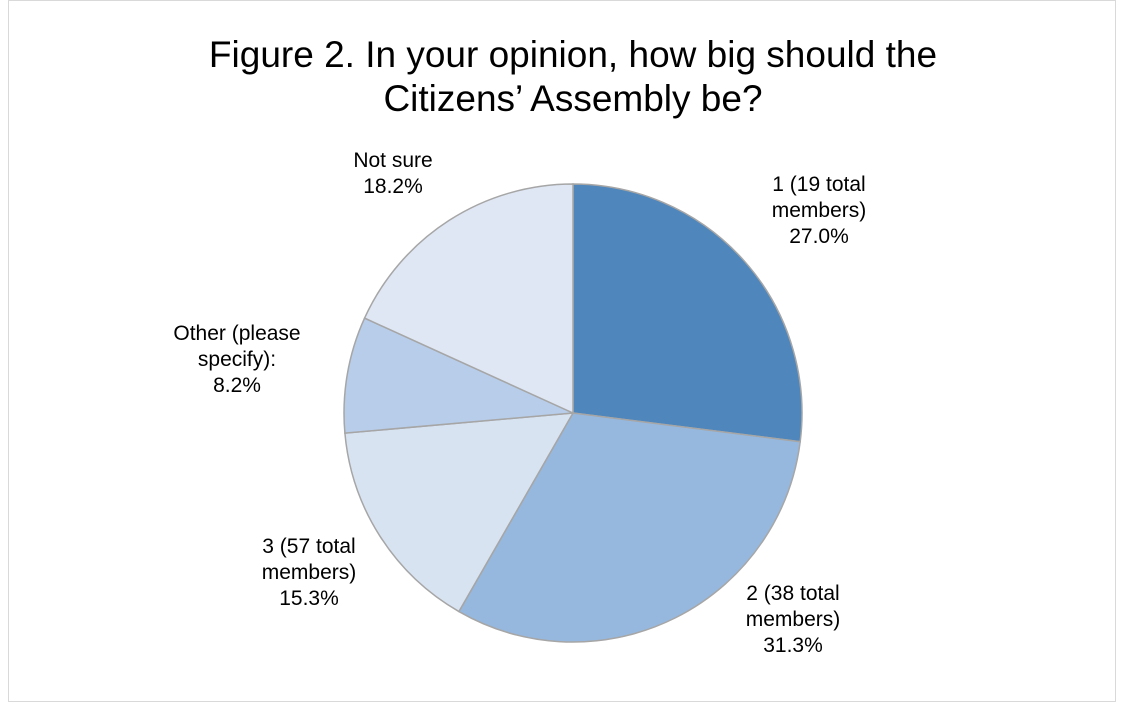 This screenshot has height=704, width=1126. Describe the element at coordinates (309, 598) in the screenshot. I see `slice-value-label: 15.3%` at that location.